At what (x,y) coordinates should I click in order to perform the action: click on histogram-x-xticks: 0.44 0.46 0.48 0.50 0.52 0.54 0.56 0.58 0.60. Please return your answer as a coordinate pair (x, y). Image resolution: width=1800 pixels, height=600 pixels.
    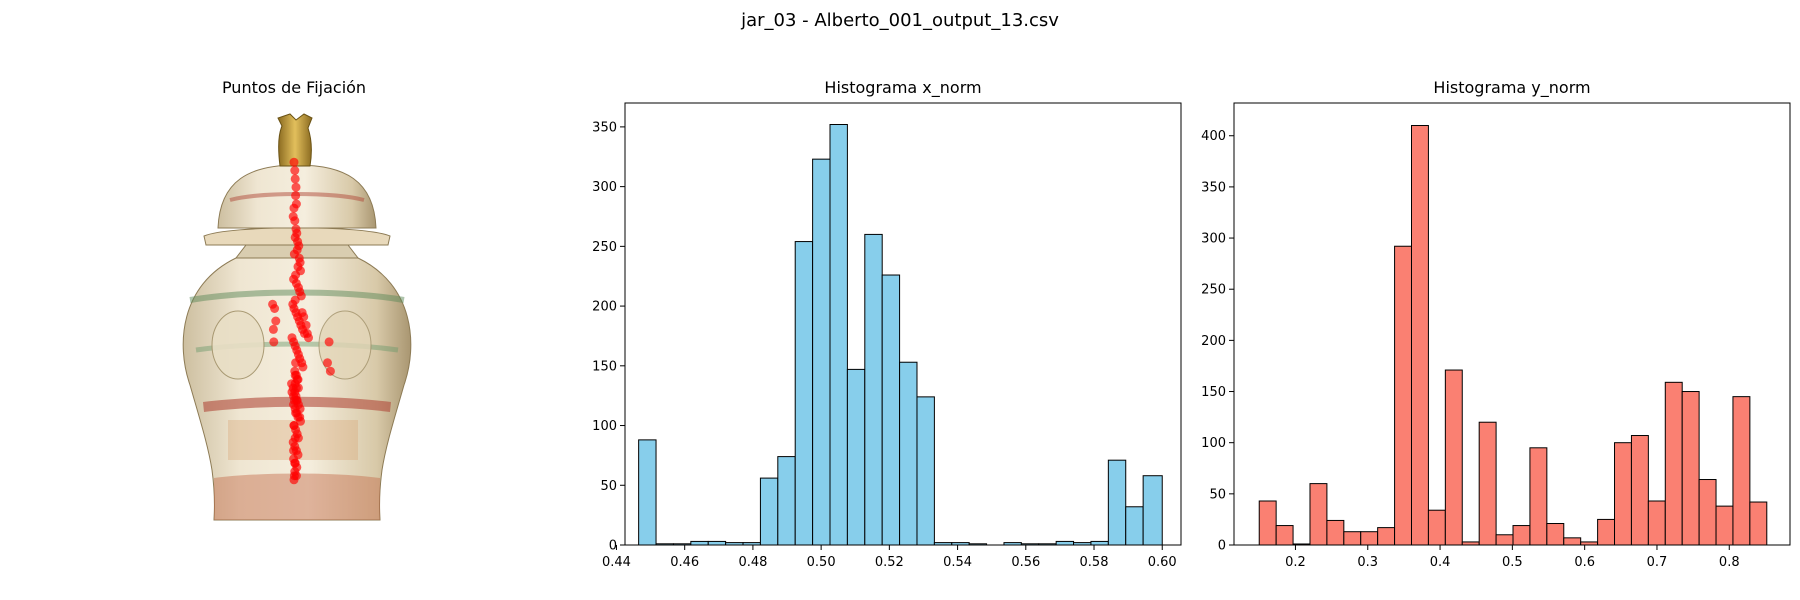
    Looking at the image, I should click on (889, 557).